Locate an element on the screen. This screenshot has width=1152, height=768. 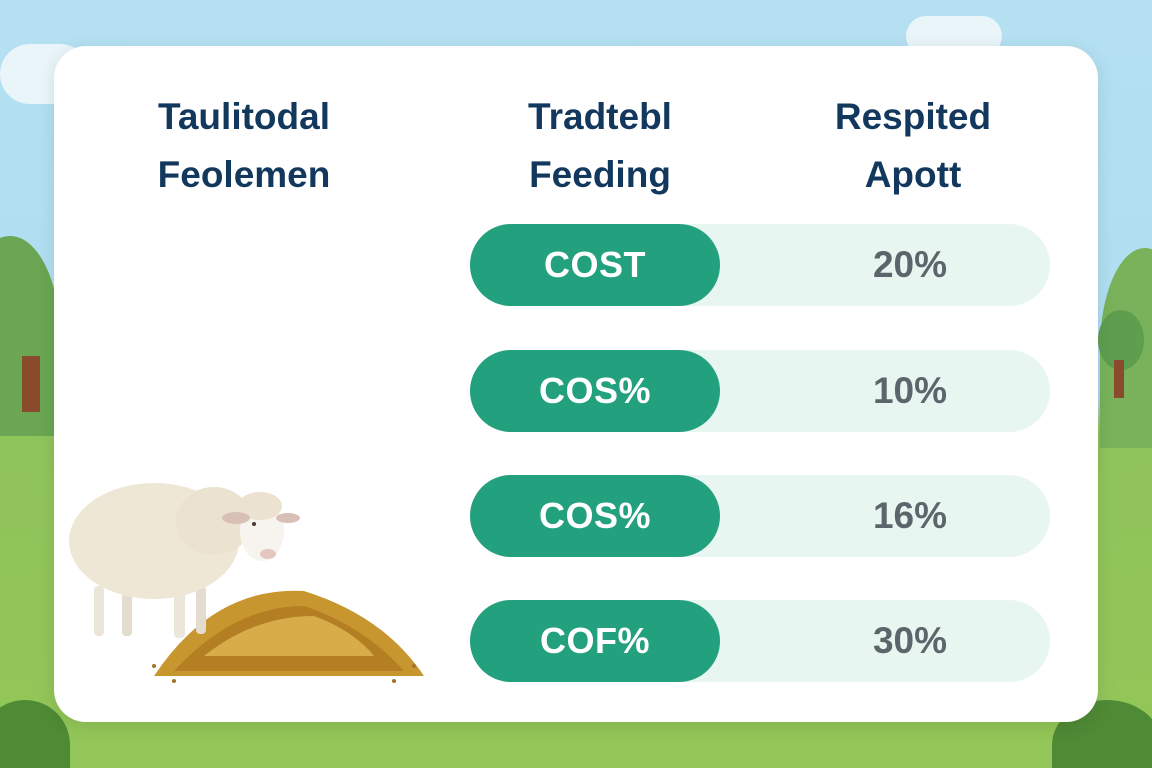
metric-value: 10% is located at coordinates (910, 390).